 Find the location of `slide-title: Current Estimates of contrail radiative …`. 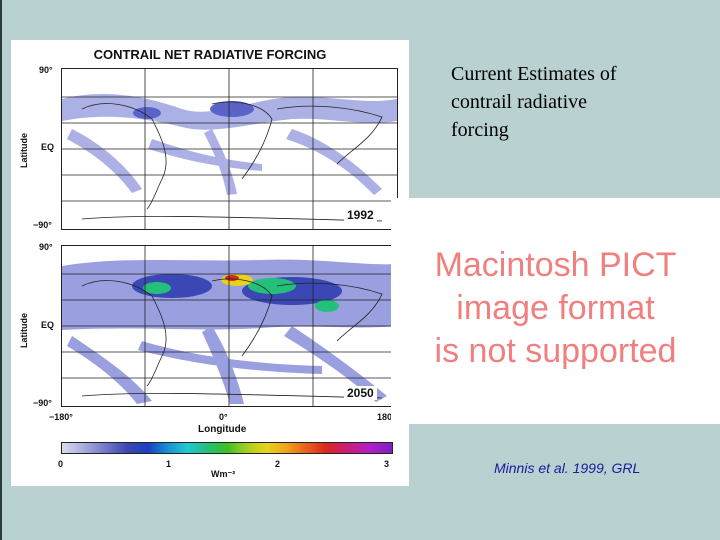

slide-title: Current Estimates of contrail radiative … is located at coordinates (576, 102).